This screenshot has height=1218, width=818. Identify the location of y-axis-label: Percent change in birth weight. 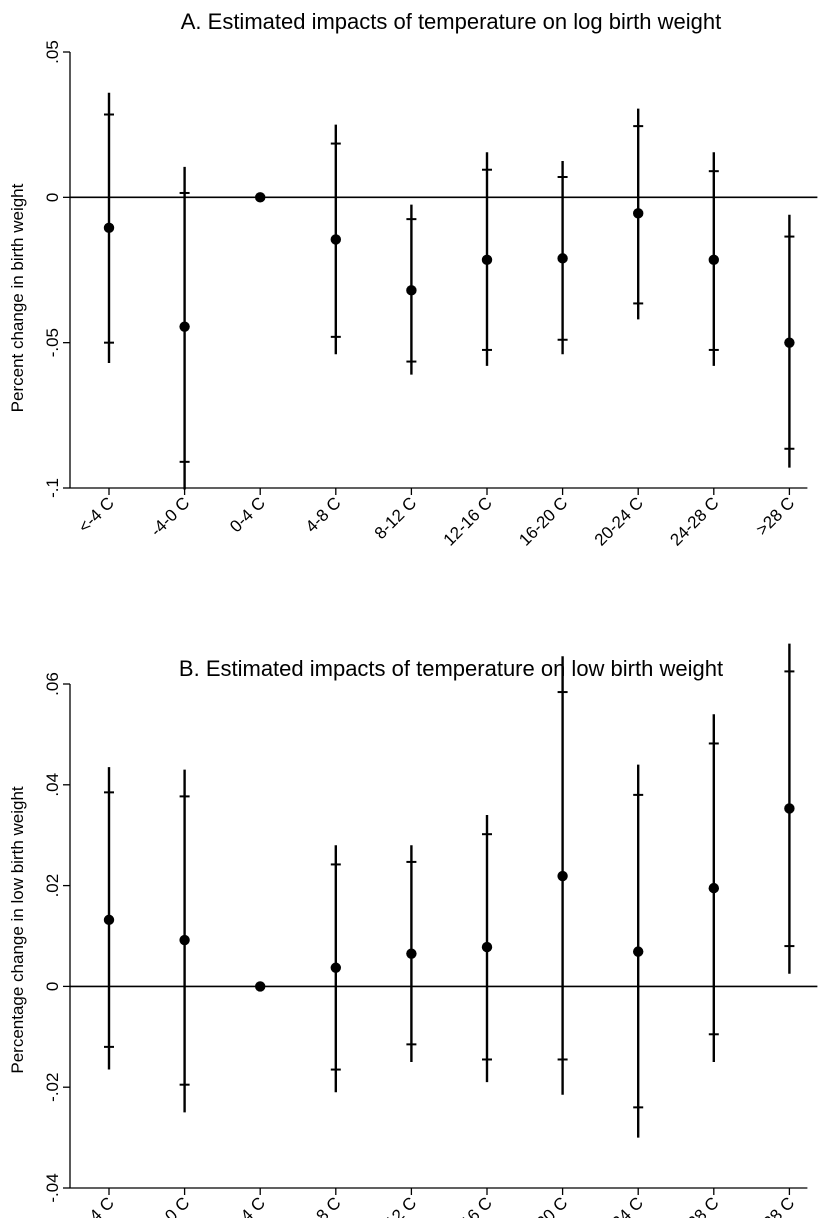
(17, 297).